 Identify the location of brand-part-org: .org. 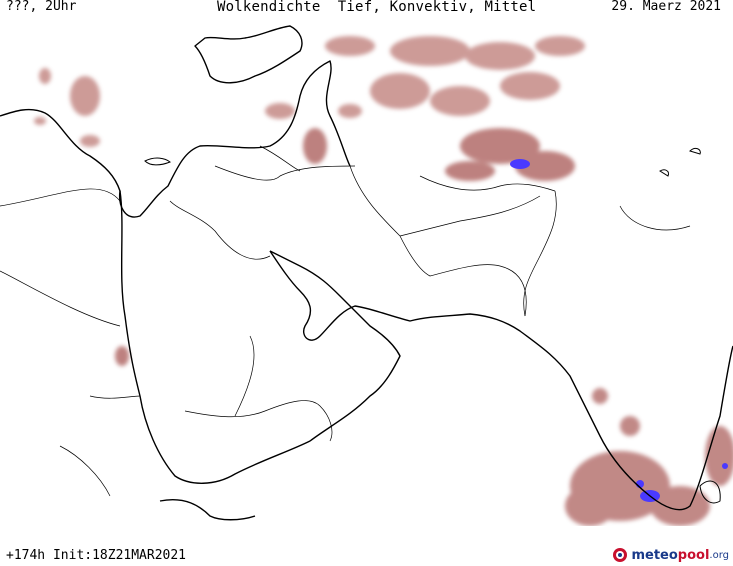
(719, 555).